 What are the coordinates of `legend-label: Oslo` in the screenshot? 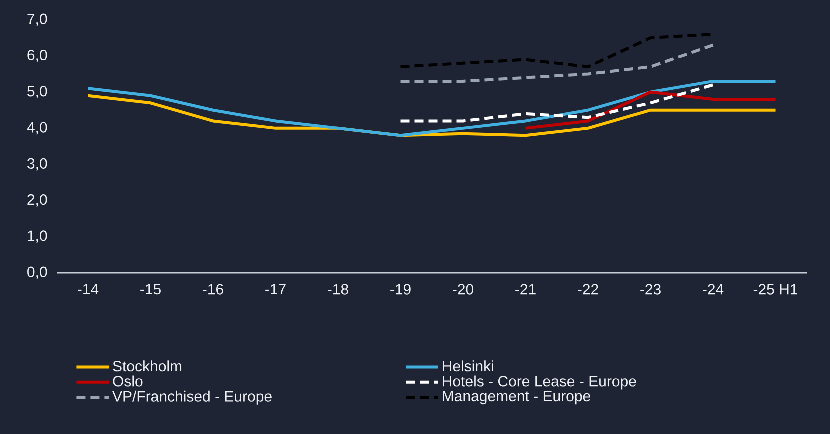 It's located at (128, 381).